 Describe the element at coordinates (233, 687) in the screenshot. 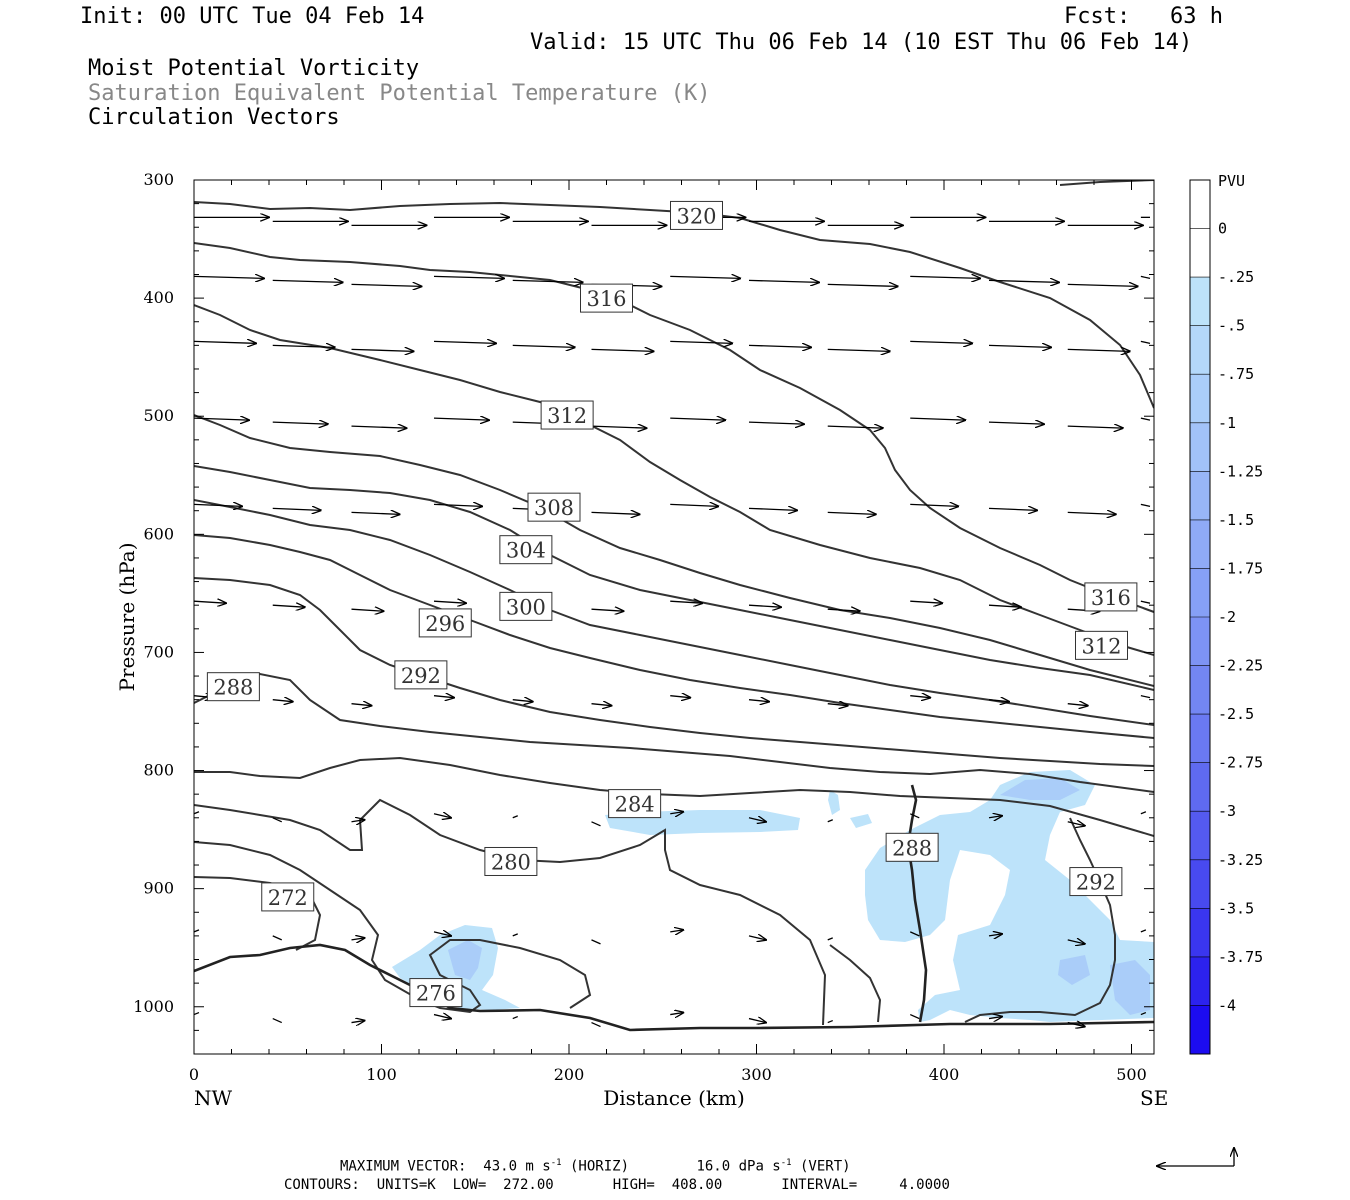

I see `contour-label: 288` at that location.